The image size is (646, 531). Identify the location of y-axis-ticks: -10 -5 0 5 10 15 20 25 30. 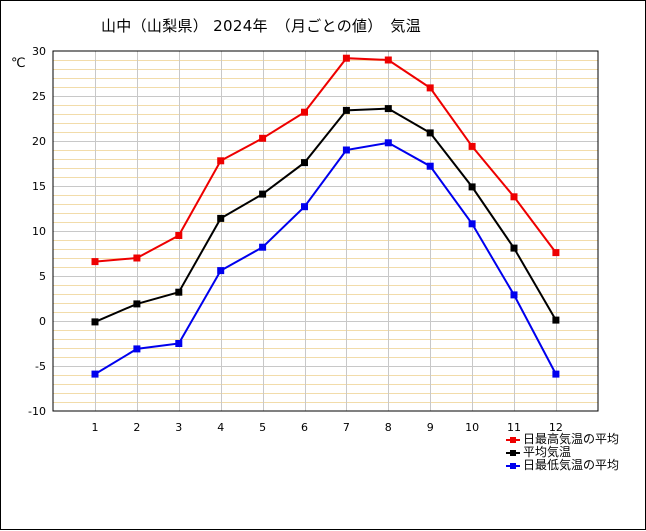
(37, 231).